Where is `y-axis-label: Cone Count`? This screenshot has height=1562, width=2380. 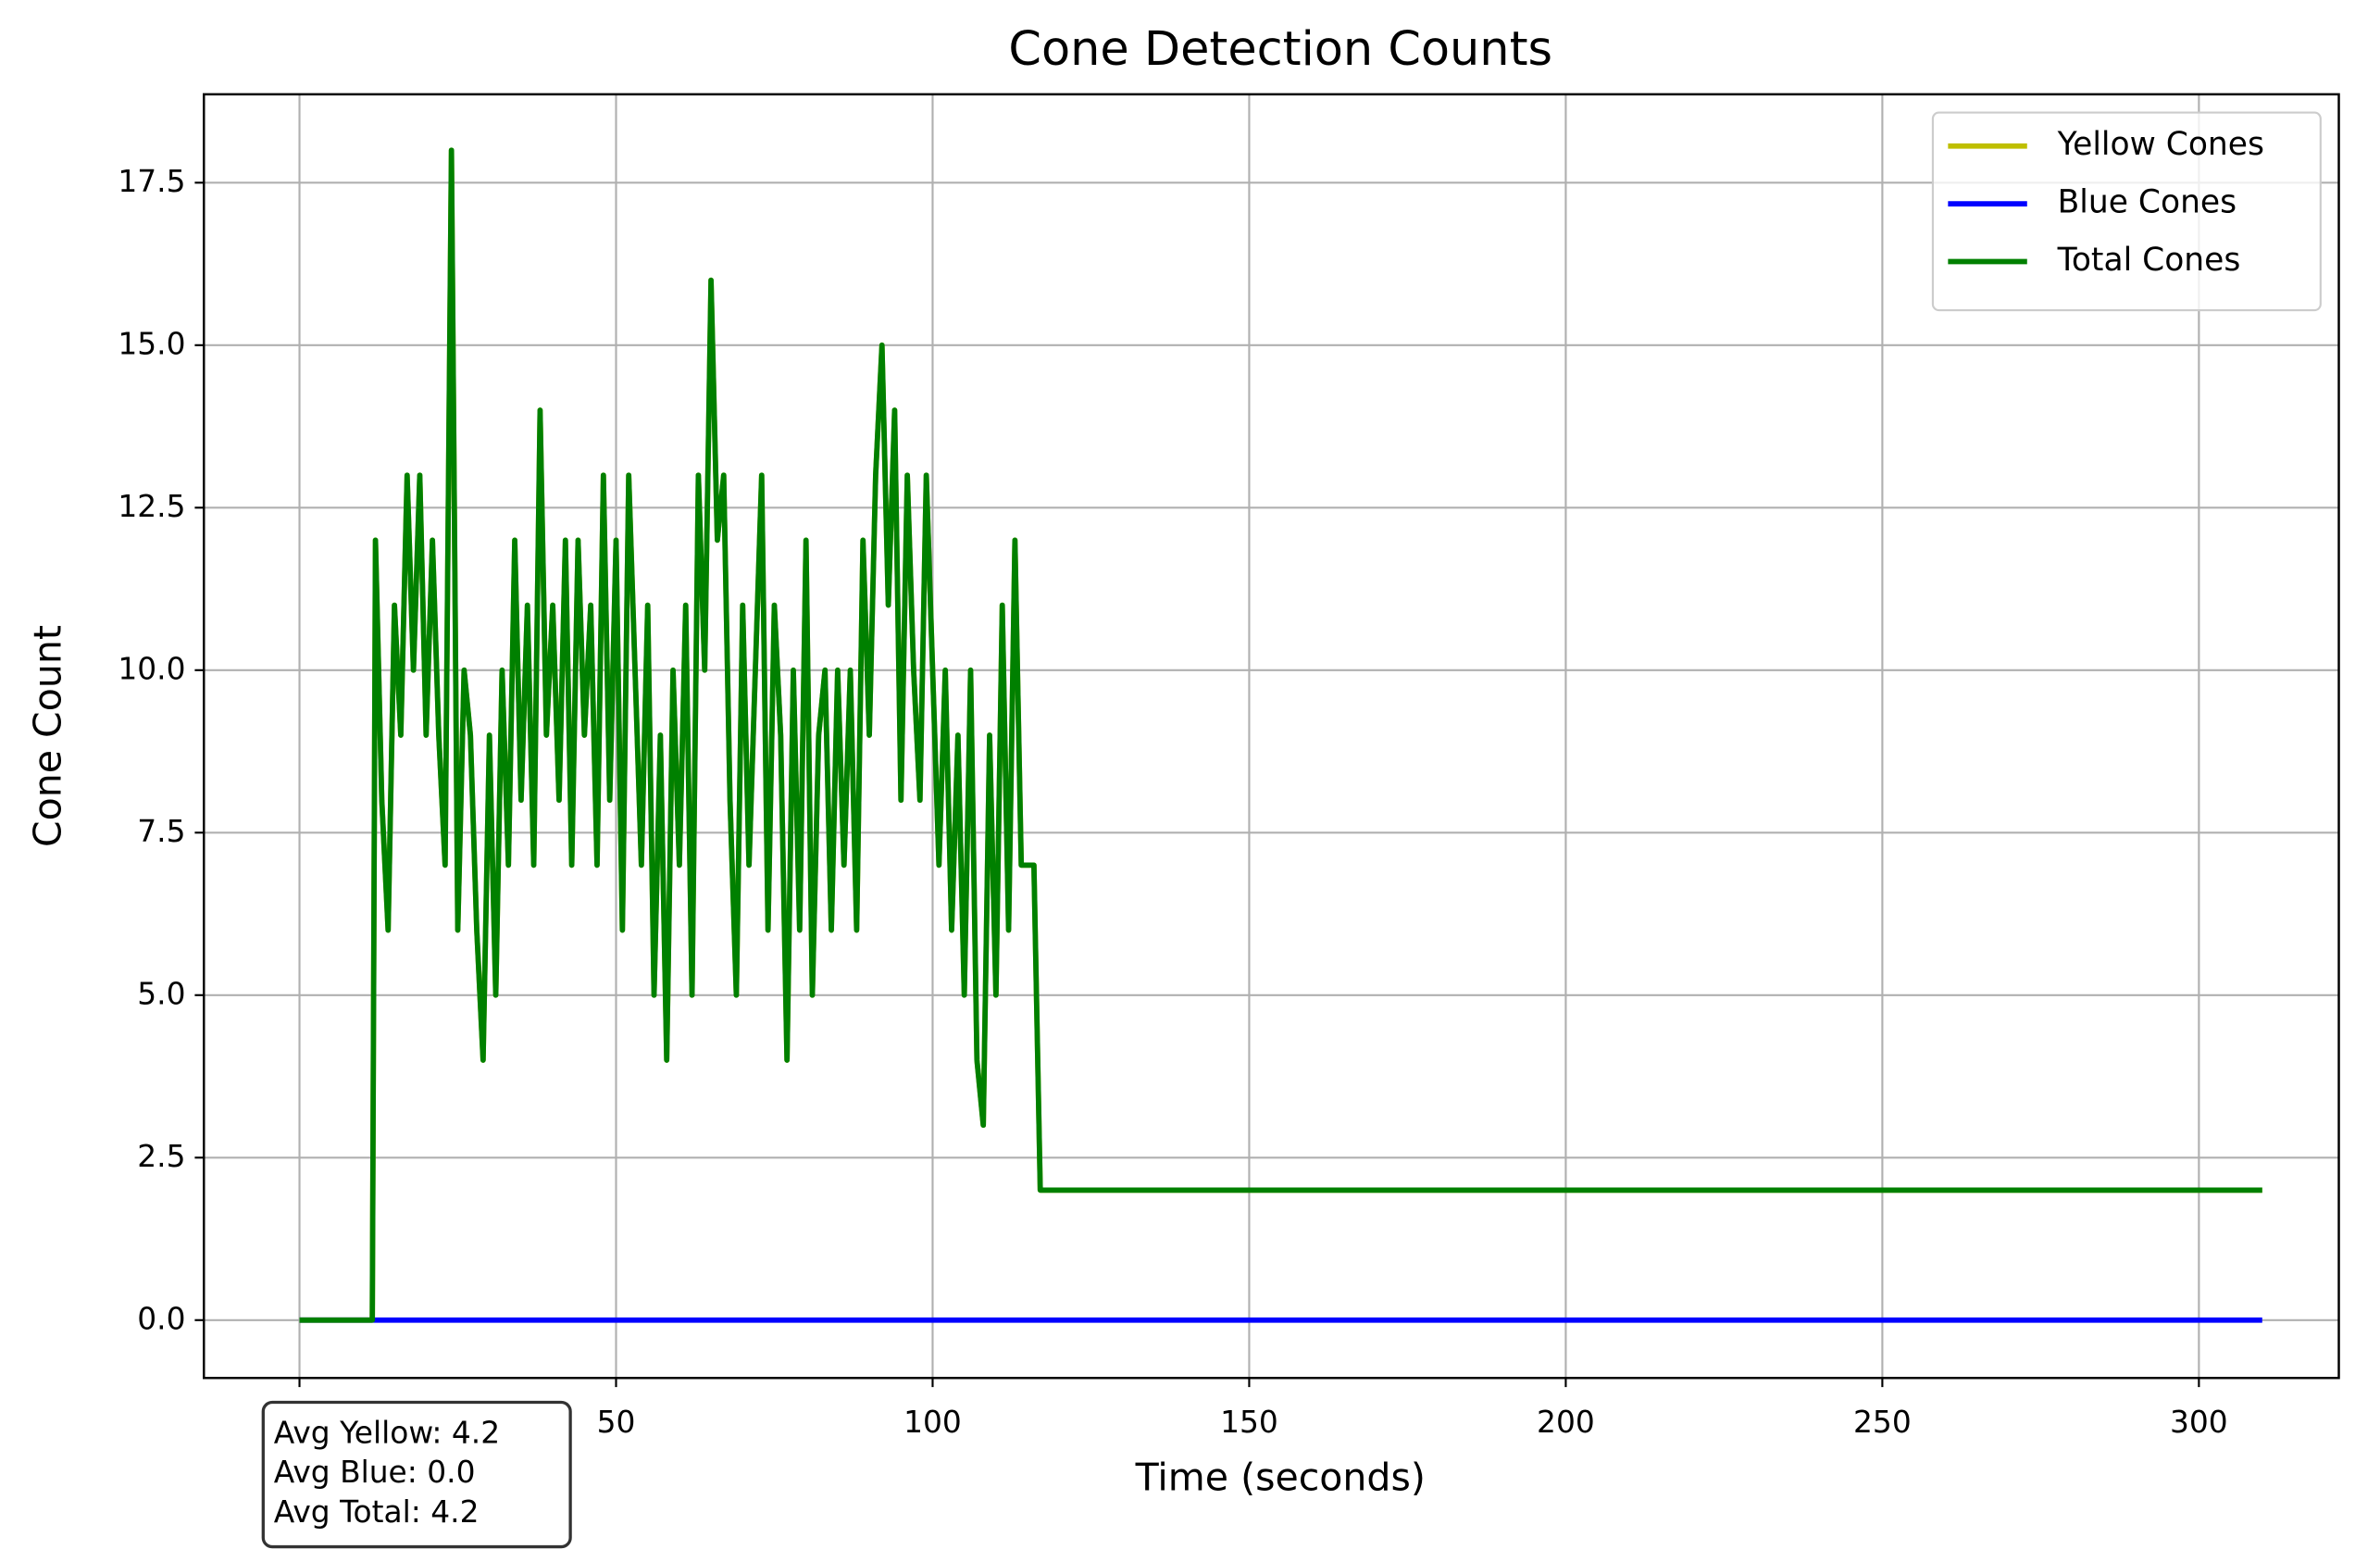
y-axis-label: Cone Count is located at coordinates (47, 736).